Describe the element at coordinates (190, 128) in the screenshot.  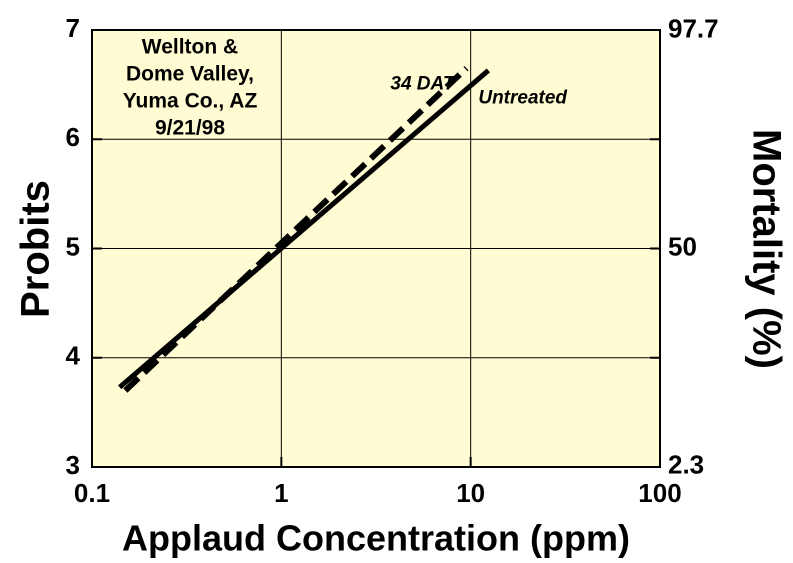
I see `annotation: 9/21/98` at that location.